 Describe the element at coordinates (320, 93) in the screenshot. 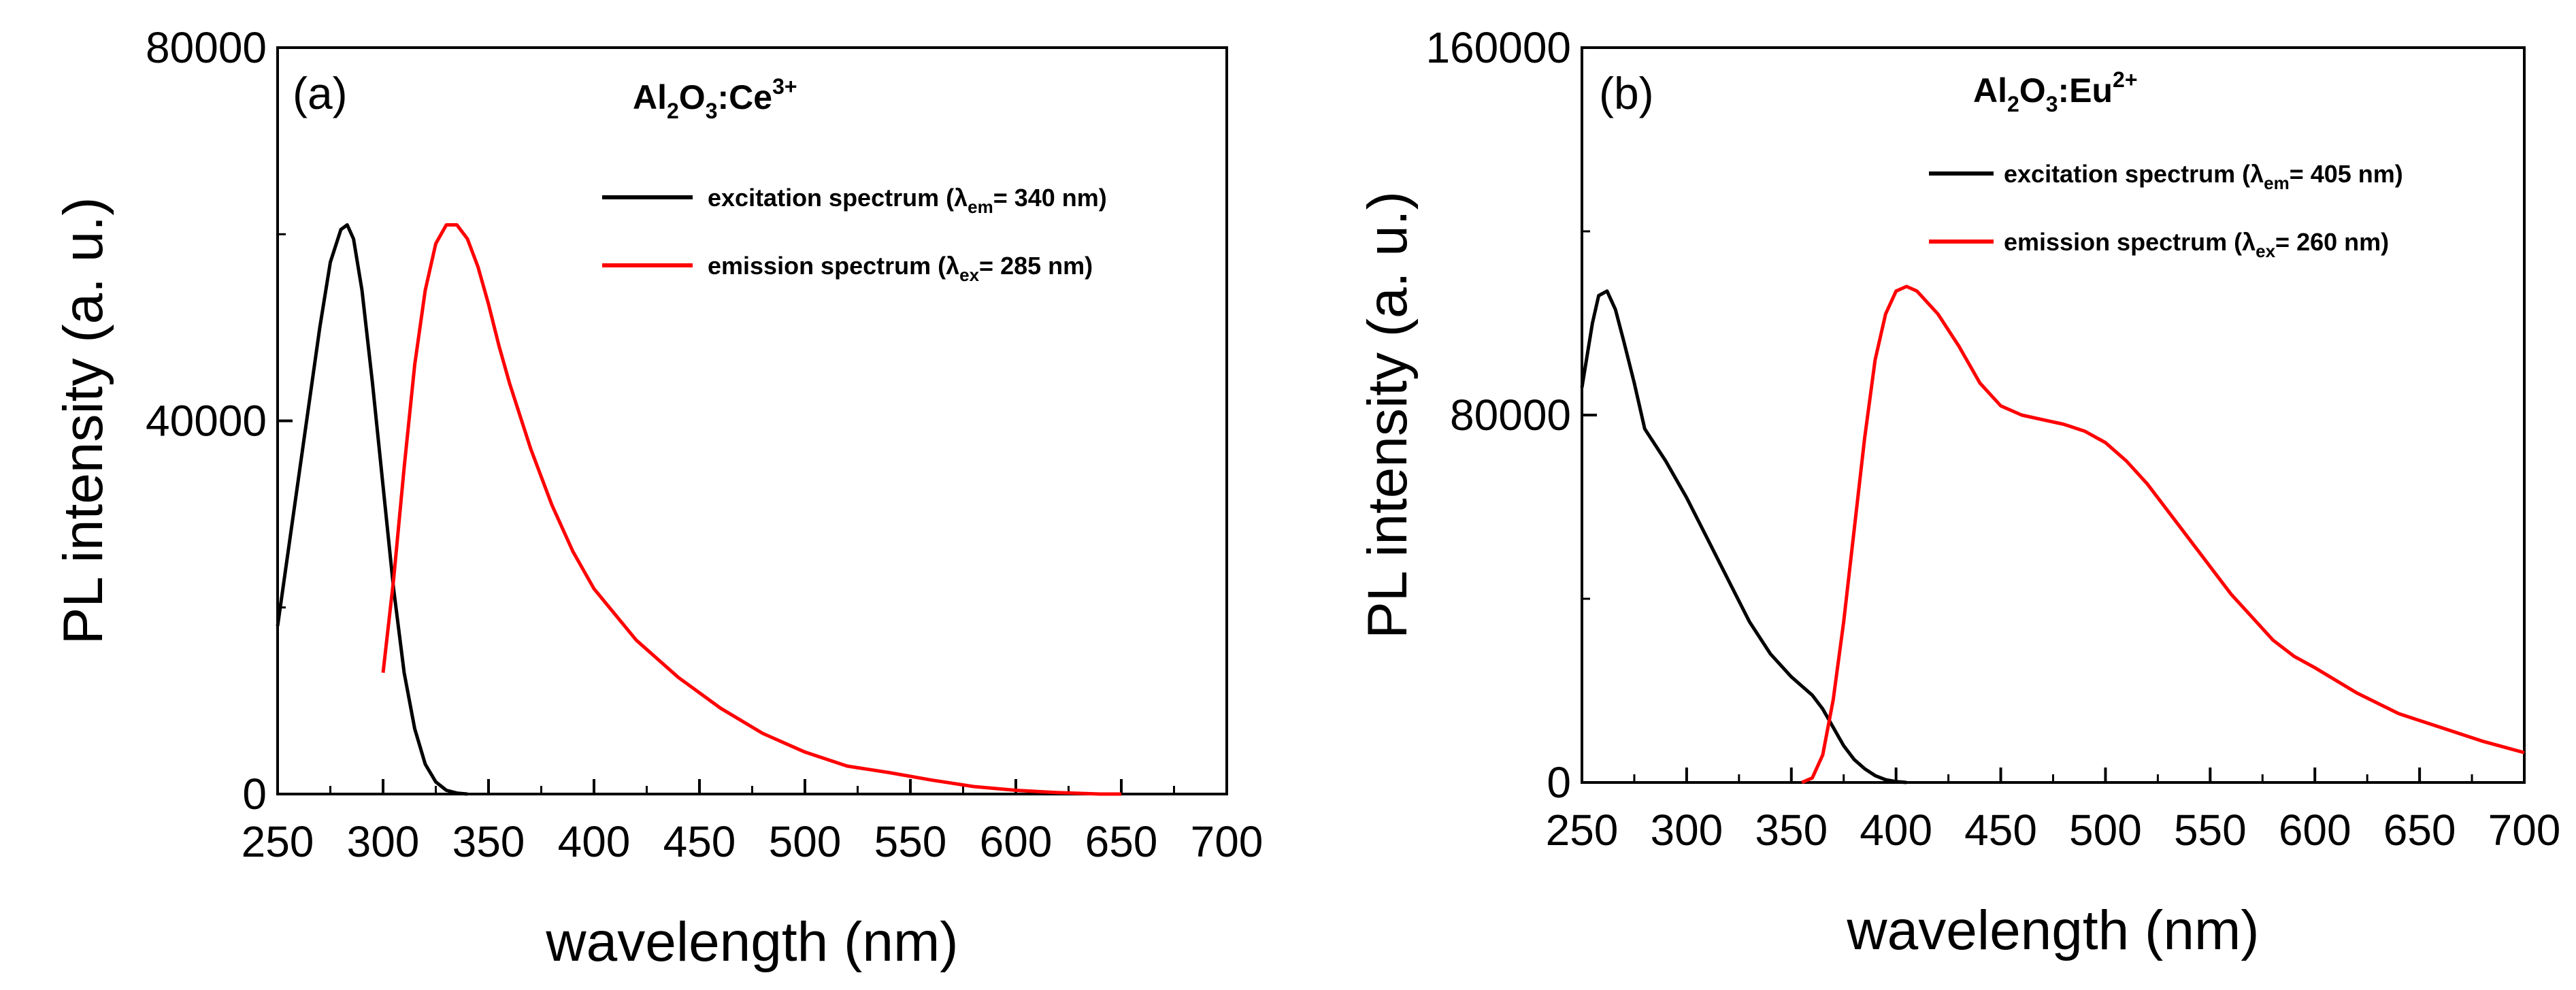

I see `panel-label: (a)` at that location.